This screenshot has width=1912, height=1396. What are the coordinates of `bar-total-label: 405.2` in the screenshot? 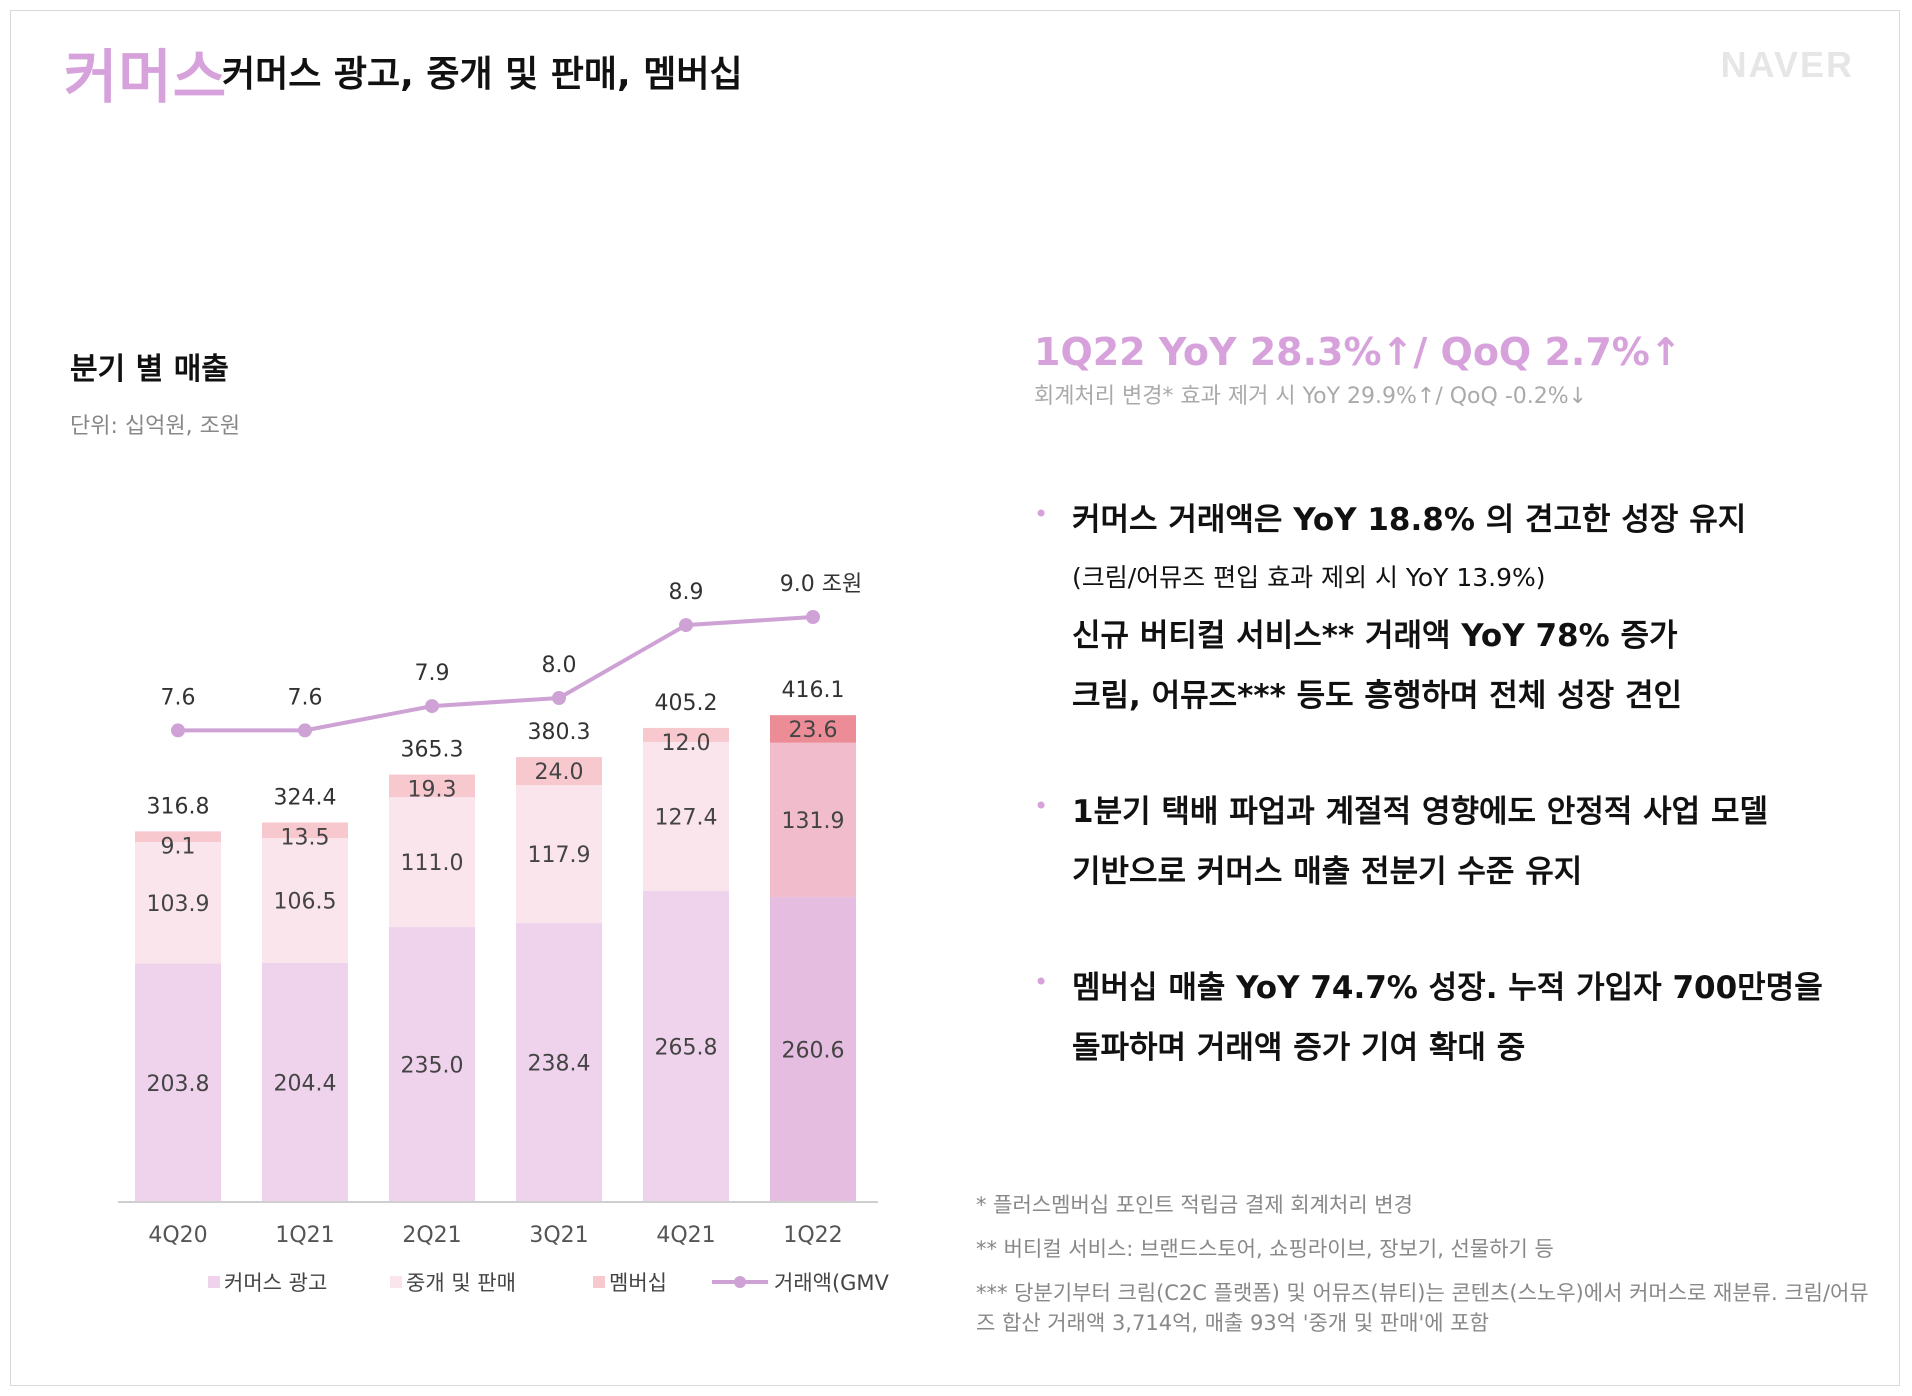 It's located at (686, 703).